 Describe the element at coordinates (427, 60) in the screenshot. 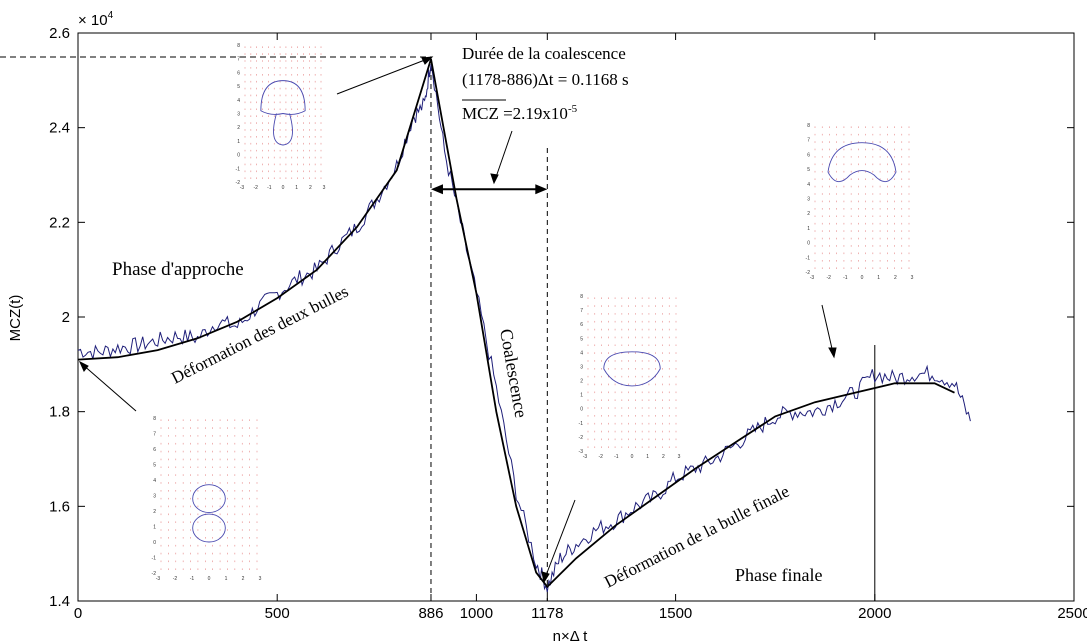

I see `pointer-peak-head` at that location.